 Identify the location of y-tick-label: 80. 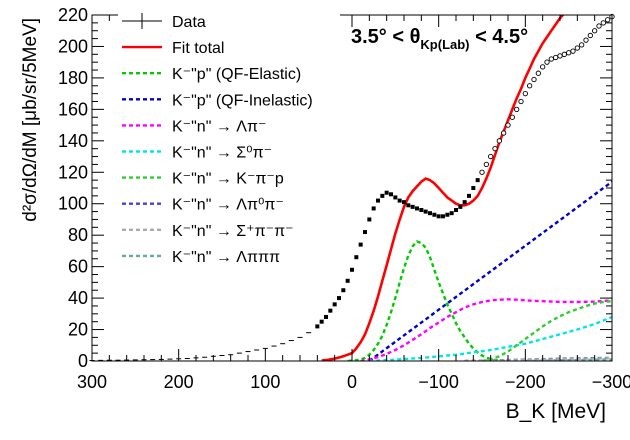
(78, 235).